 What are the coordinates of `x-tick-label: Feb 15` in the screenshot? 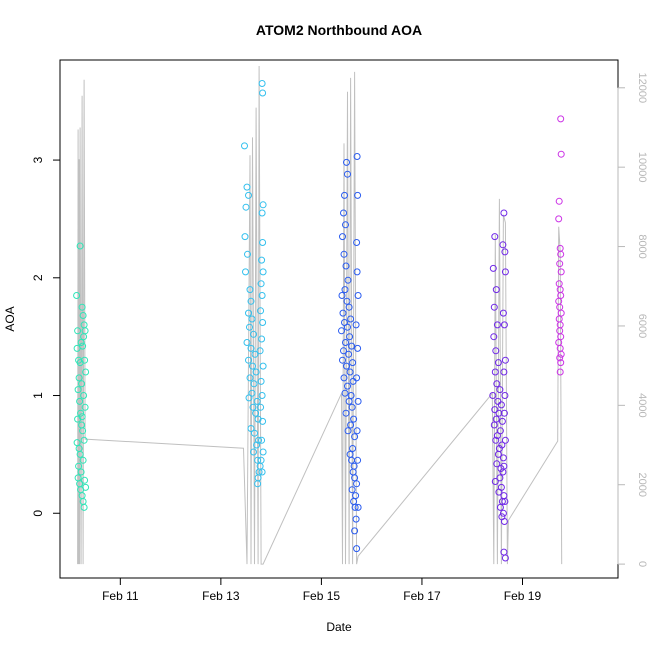 It's located at (322, 596).